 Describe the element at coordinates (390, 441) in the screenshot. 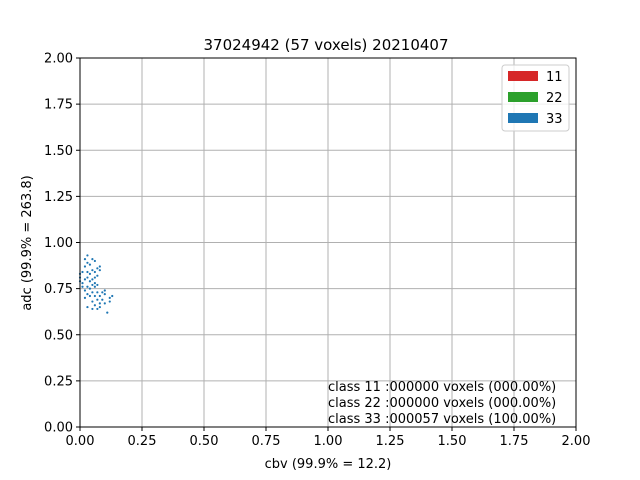

I see `x-tick-label: 1.25` at that location.